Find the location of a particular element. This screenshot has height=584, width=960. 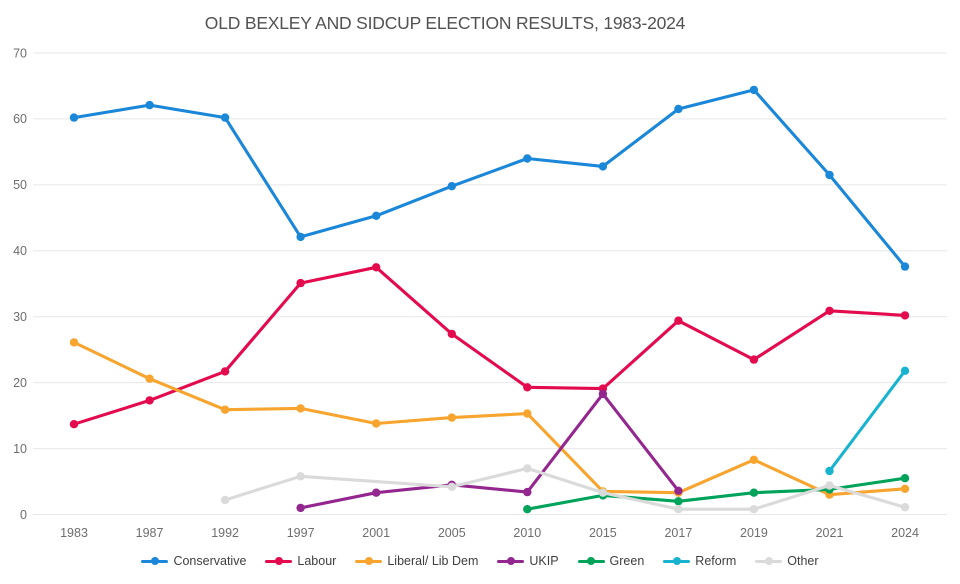

legend-label-other: Other is located at coordinates (803, 561).